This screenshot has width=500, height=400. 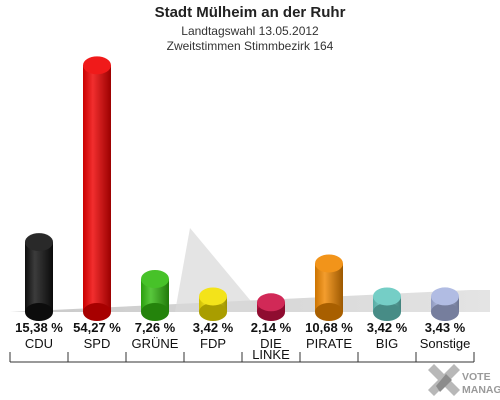 What do you see at coordinates (250, 46) in the screenshot?
I see `chart-subtitle-district: Zweitstimmen Stimmbezirk 164` at bounding box center [250, 46].